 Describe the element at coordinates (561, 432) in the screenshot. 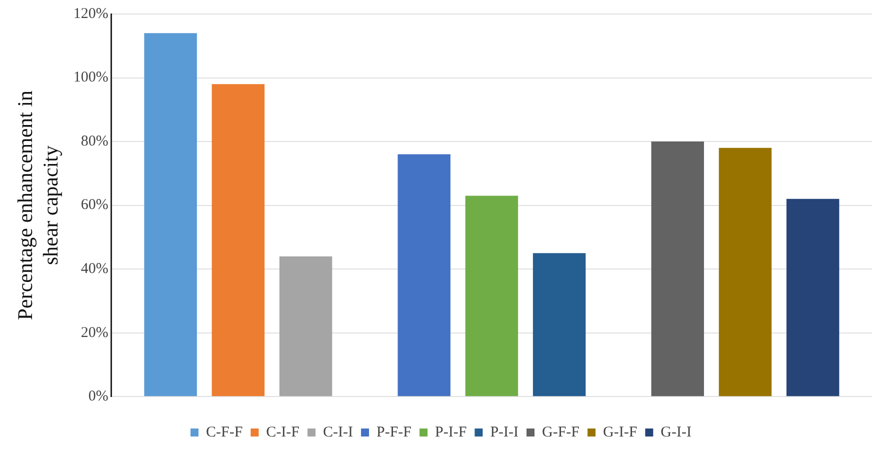

I see `legend-label: G-F-F` at that location.